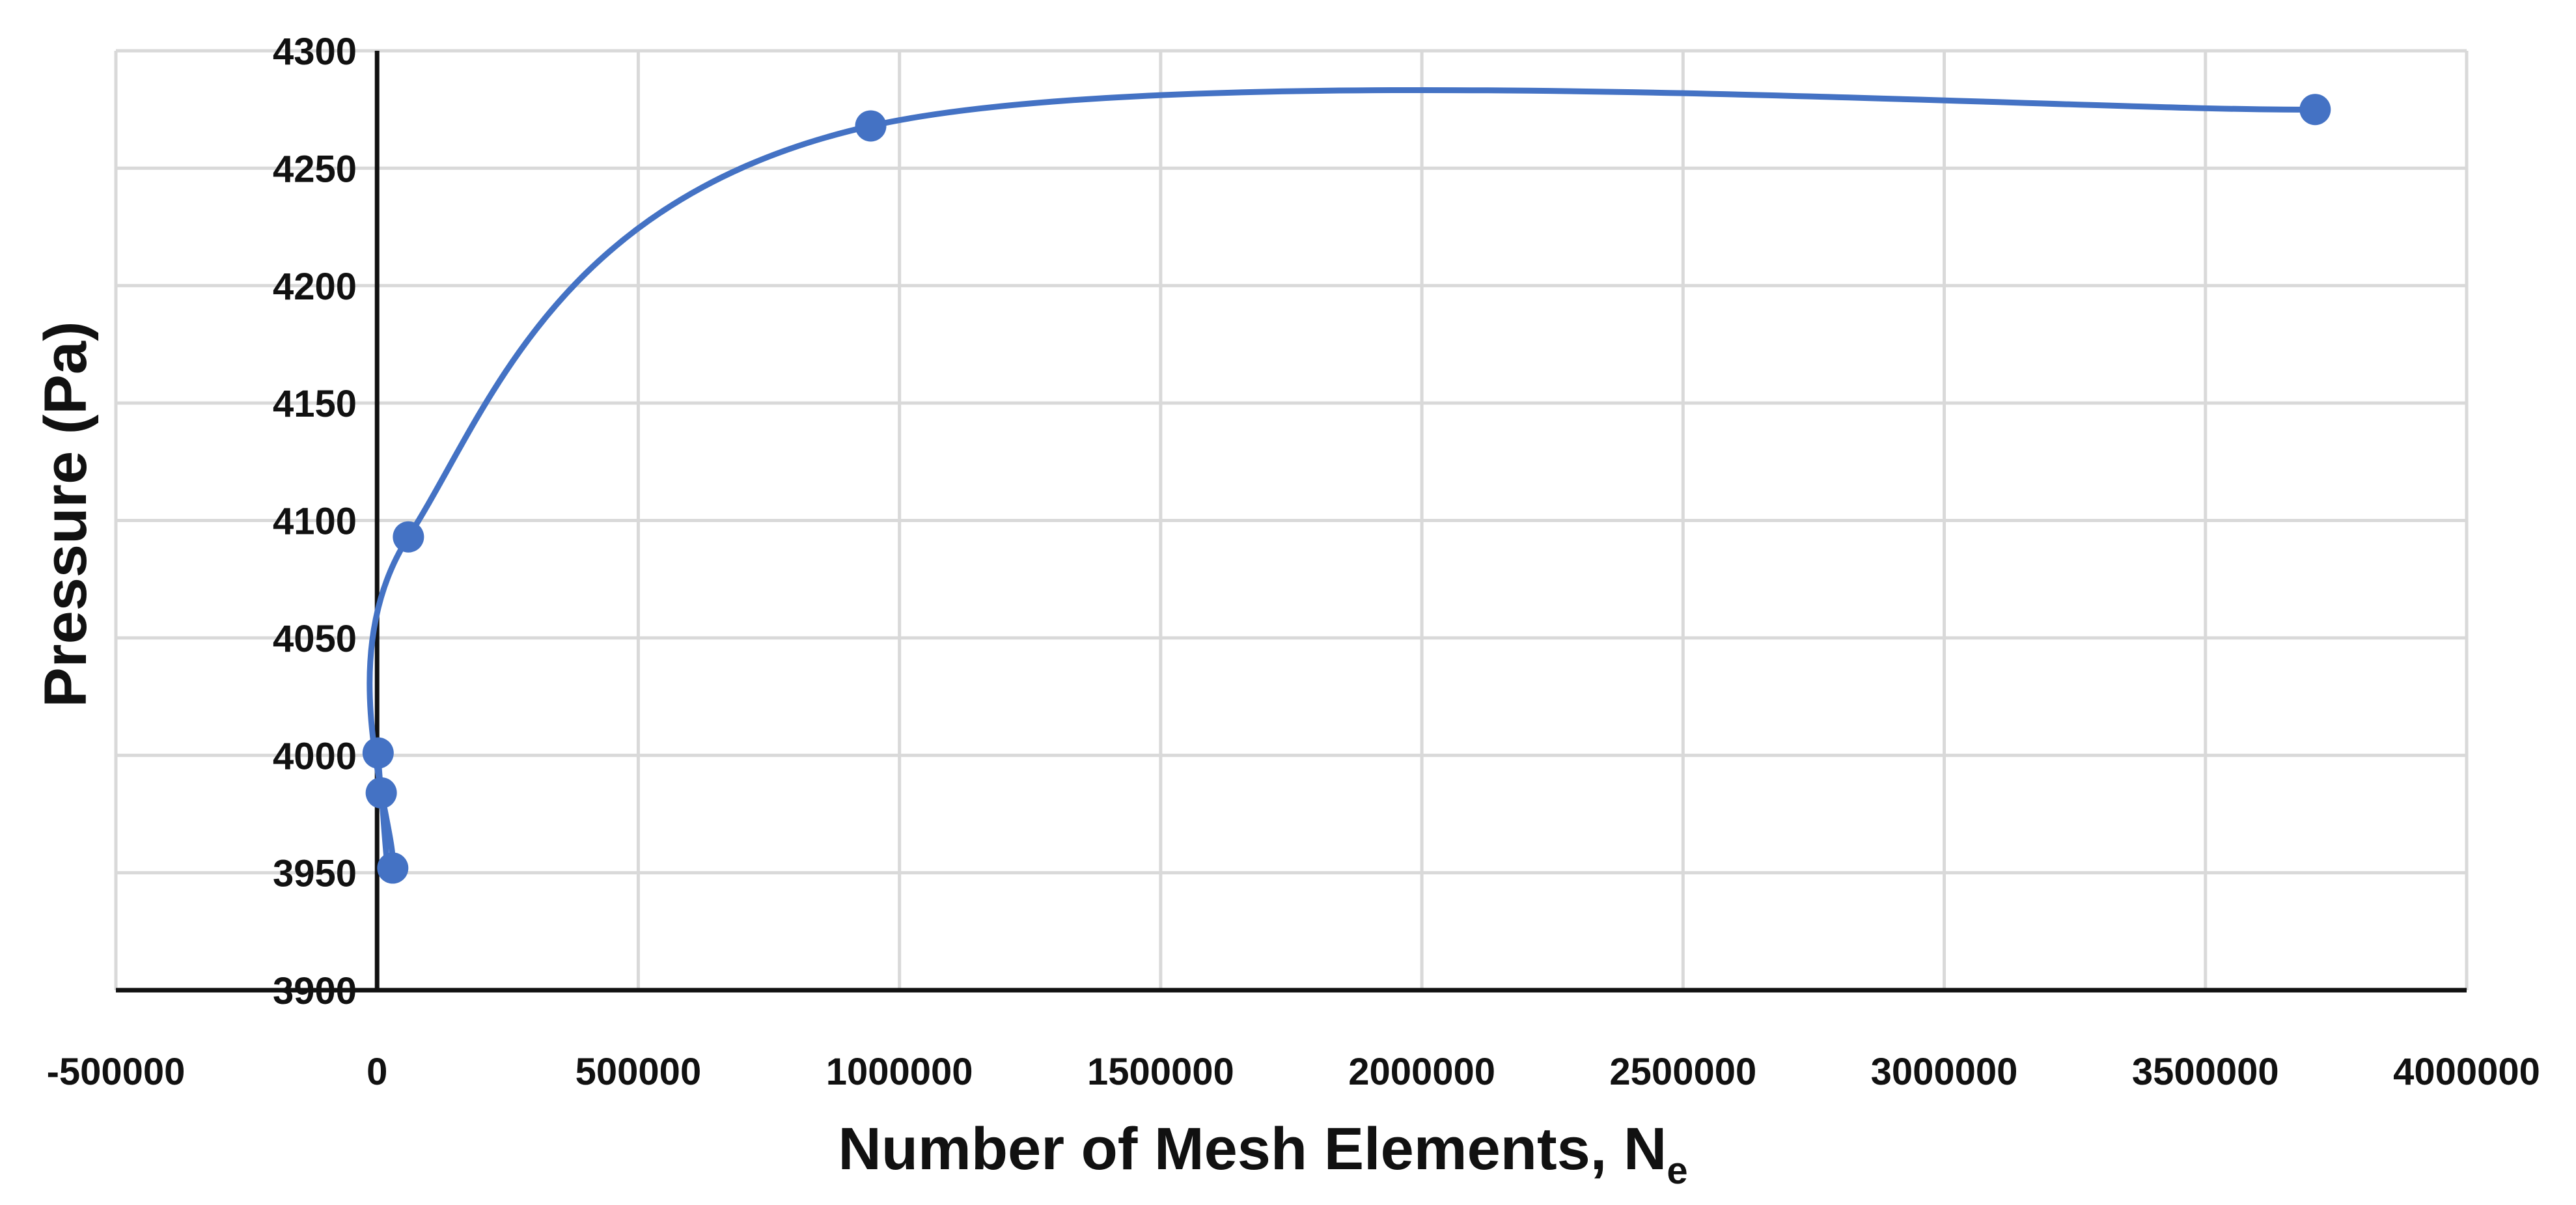 The height and width of the screenshot is (1205, 2576). What do you see at coordinates (1944, 1072) in the screenshot?
I see `x-tick-label: 3000000` at bounding box center [1944, 1072].